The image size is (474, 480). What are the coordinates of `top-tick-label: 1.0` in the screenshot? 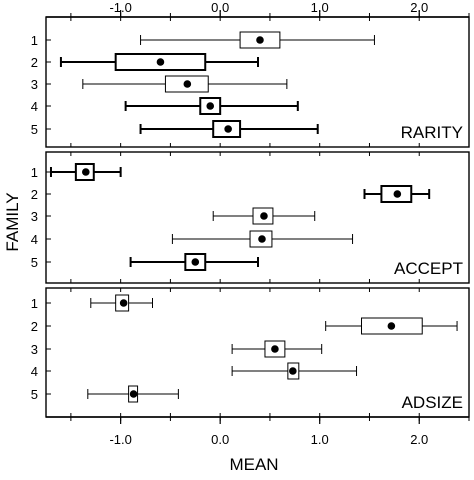 It's located at (320, 7).